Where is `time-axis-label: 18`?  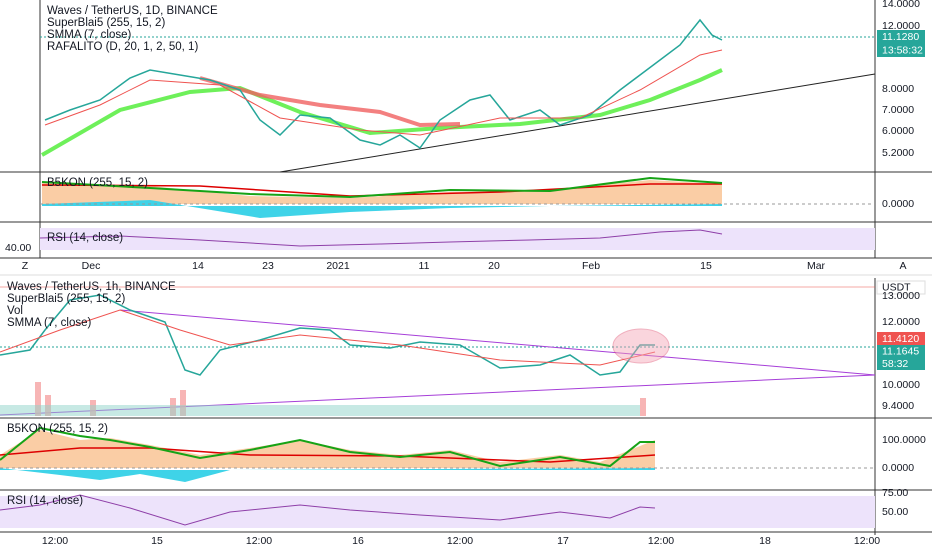
time-axis-label: 18 is located at coordinates (765, 541).